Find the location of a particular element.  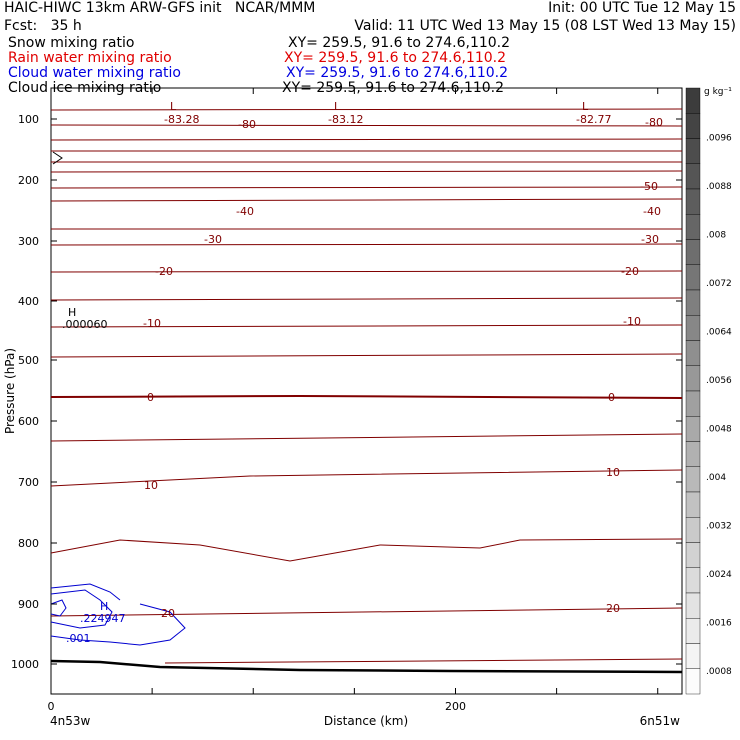

colorbar-label: .0056 is located at coordinates (719, 381).